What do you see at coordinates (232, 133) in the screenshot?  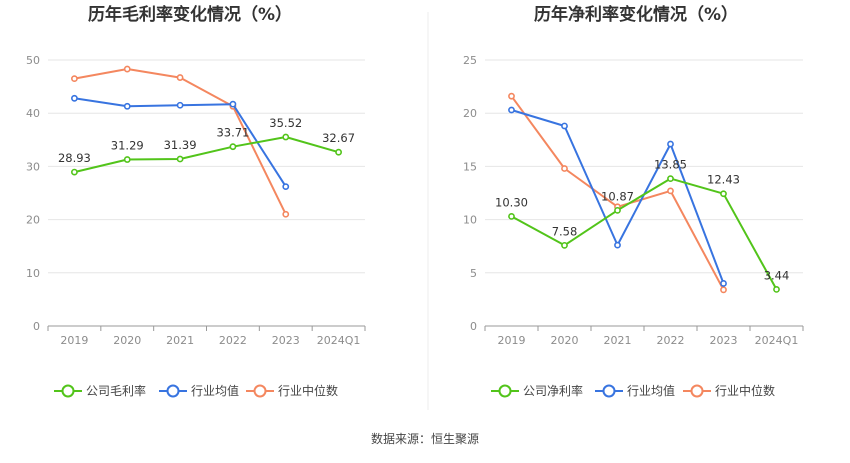 I see `data-label: 33.71` at bounding box center [232, 133].